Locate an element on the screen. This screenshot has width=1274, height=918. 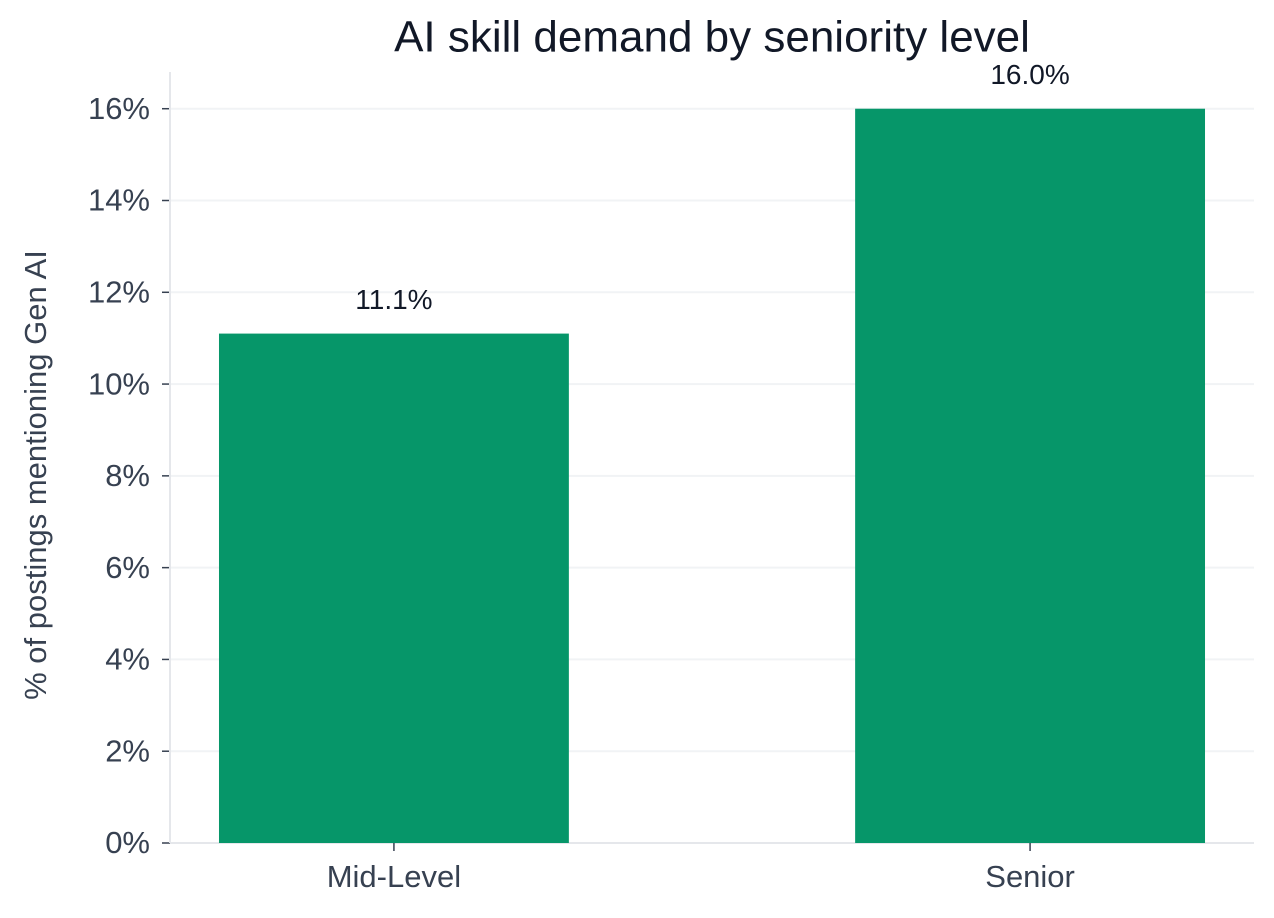
y-tick-label: 14% is located at coordinates (119, 200).